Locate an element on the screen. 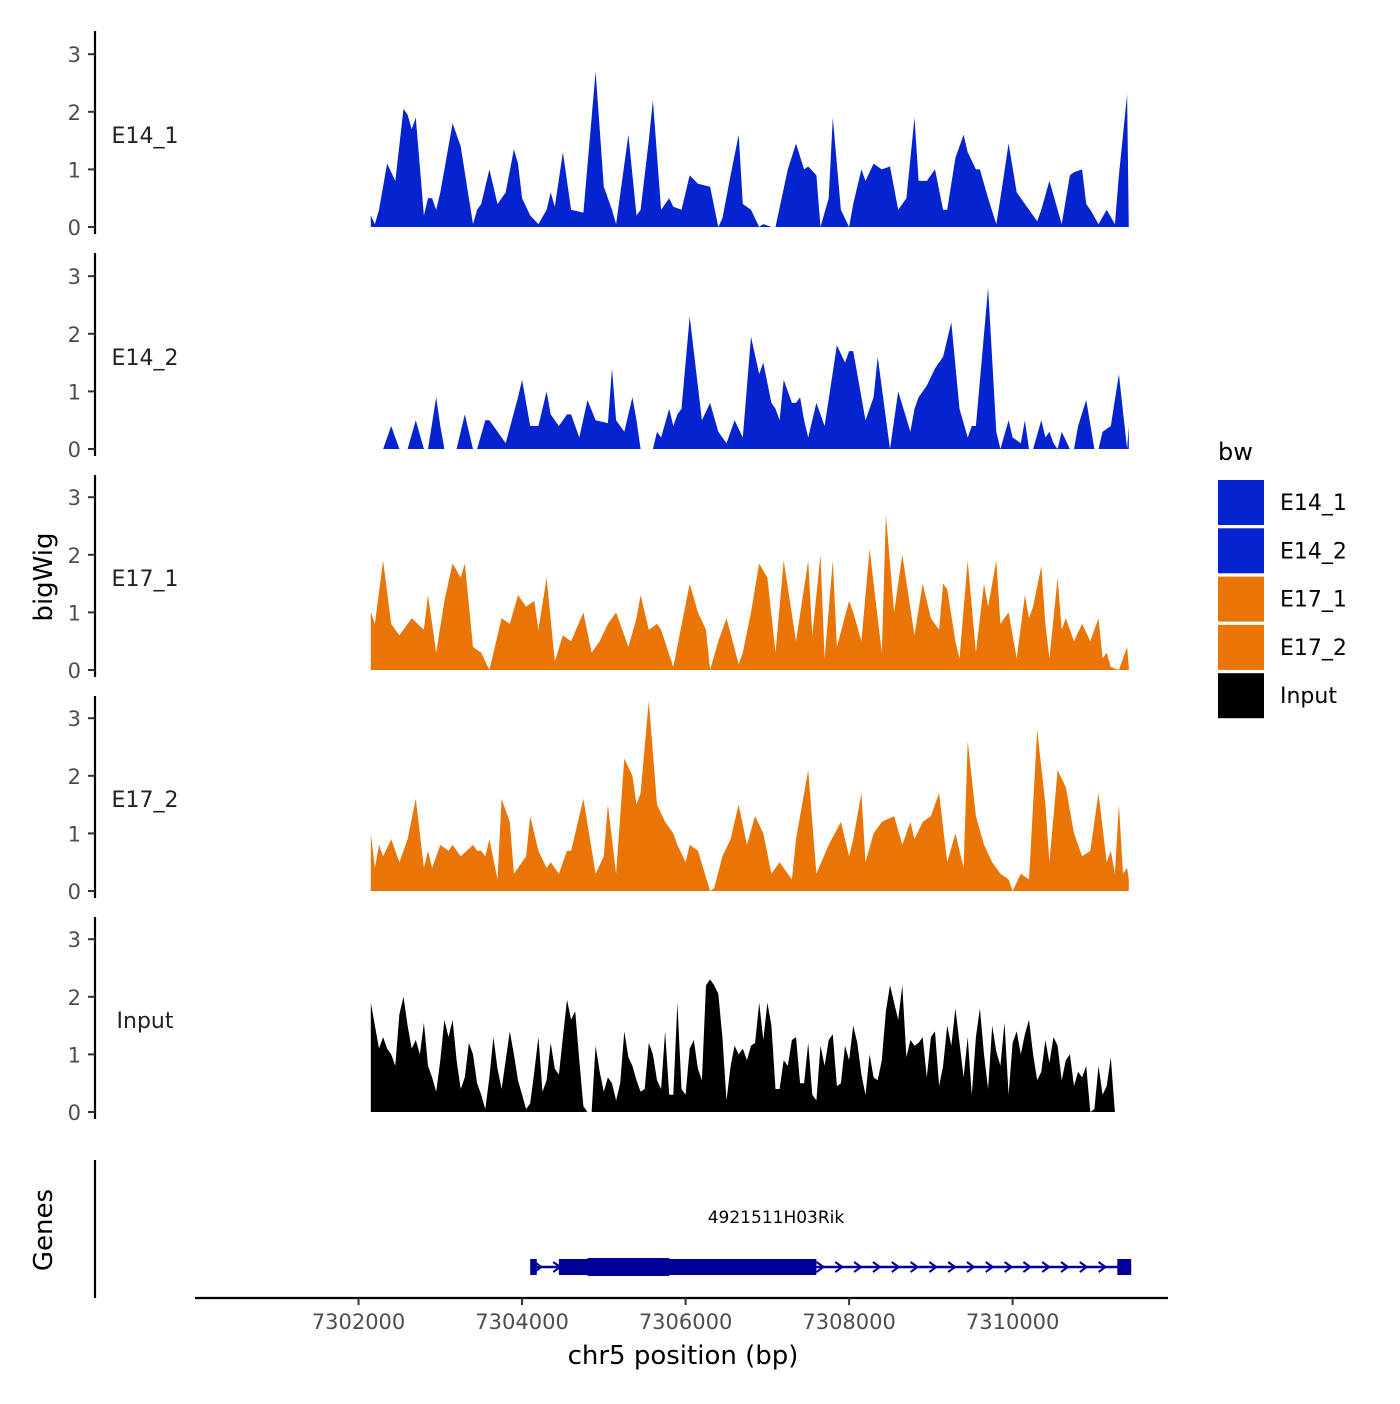 The height and width of the screenshot is (1404, 1400). x-tick-label: 7304000 is located at coordinates (522, 1322).